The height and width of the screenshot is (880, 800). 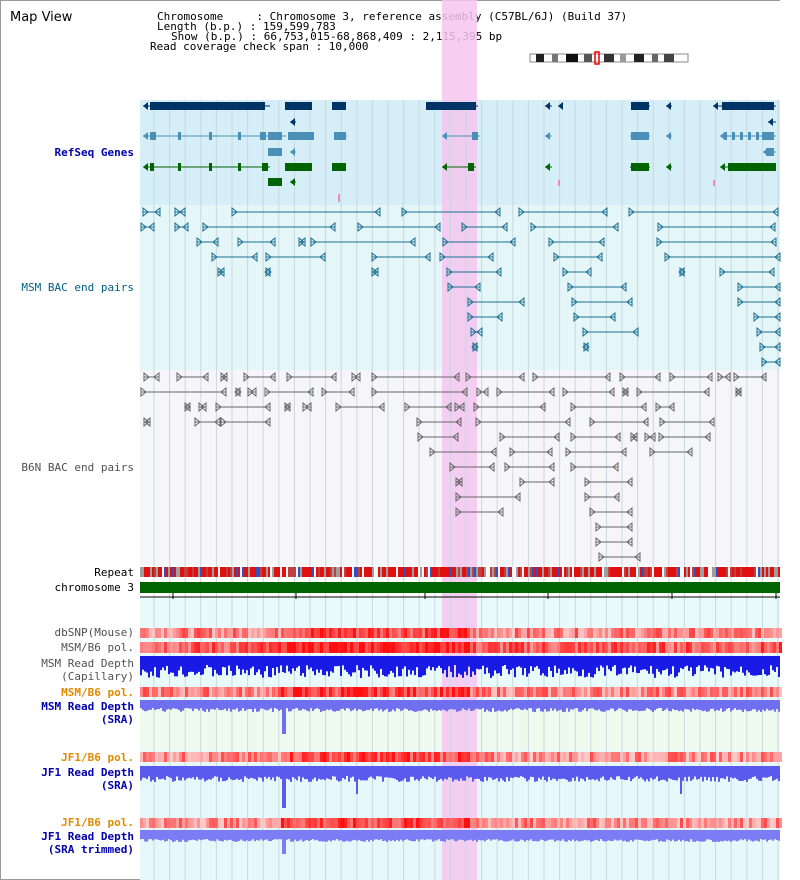 I want to click on chromosome-ideogram, so click(x=609, y=58).